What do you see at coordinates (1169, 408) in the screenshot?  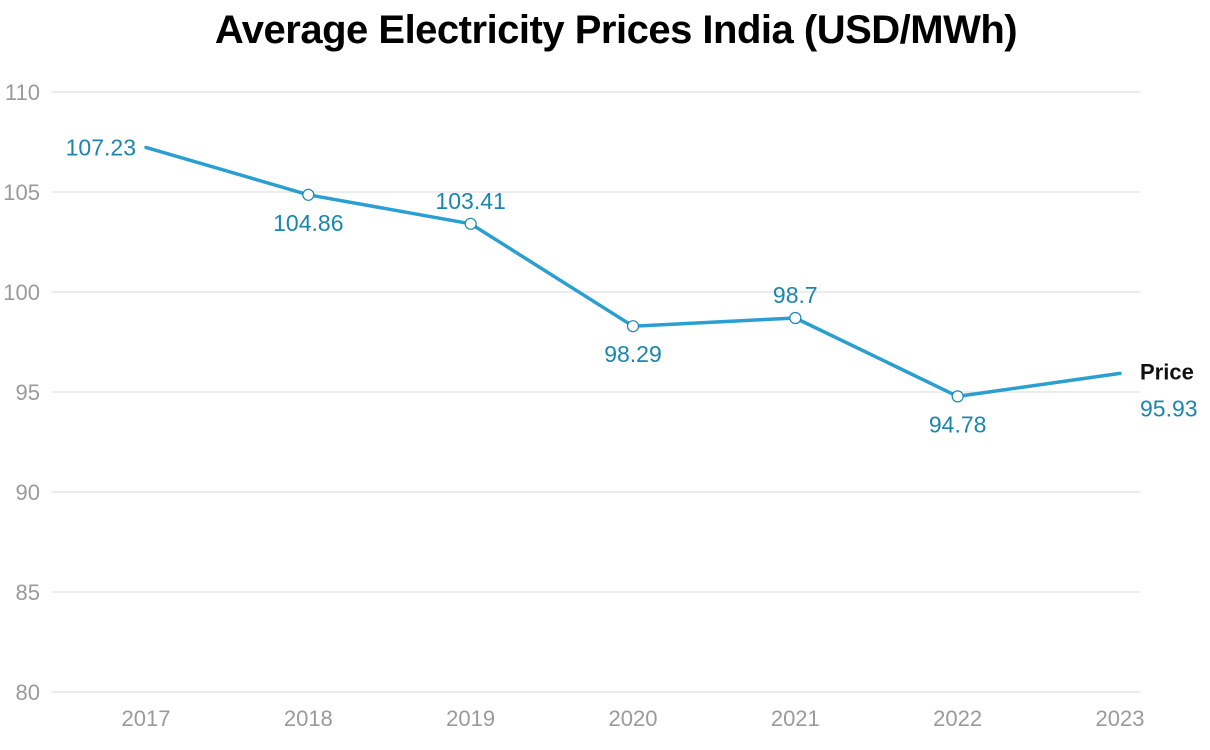 I see `data-label: 95.93` at bounding box center [1169, 408].